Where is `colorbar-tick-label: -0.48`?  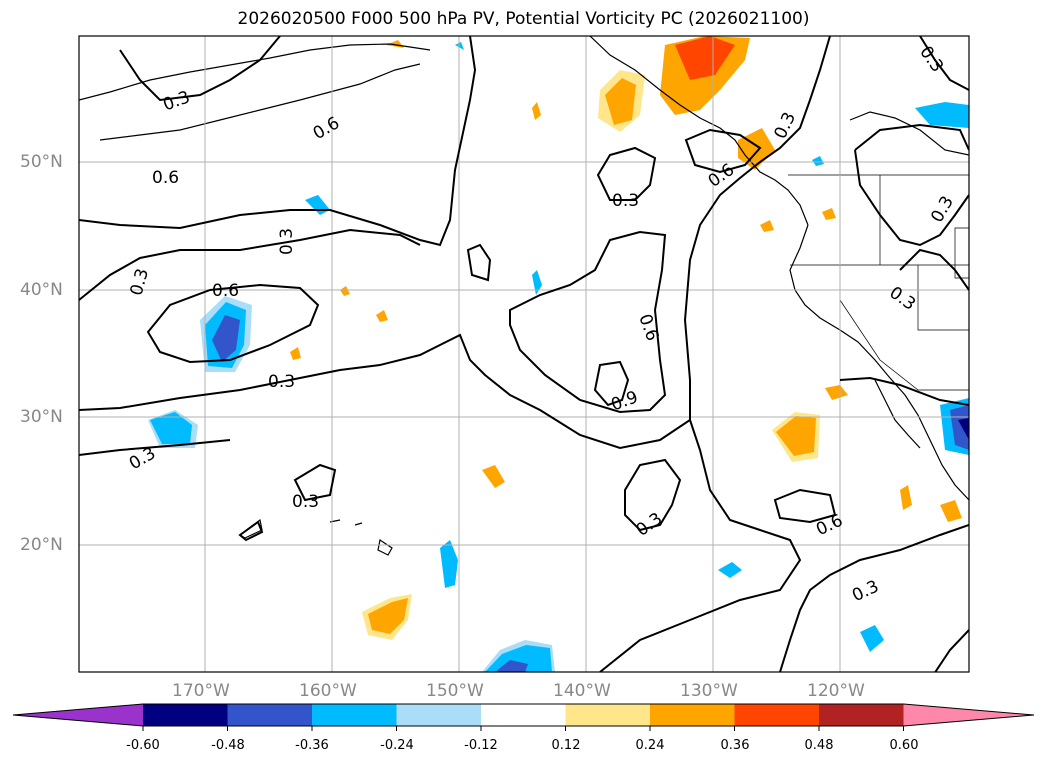 colorbar-tick-label: -0.48 is located at coordinates (228, 745).